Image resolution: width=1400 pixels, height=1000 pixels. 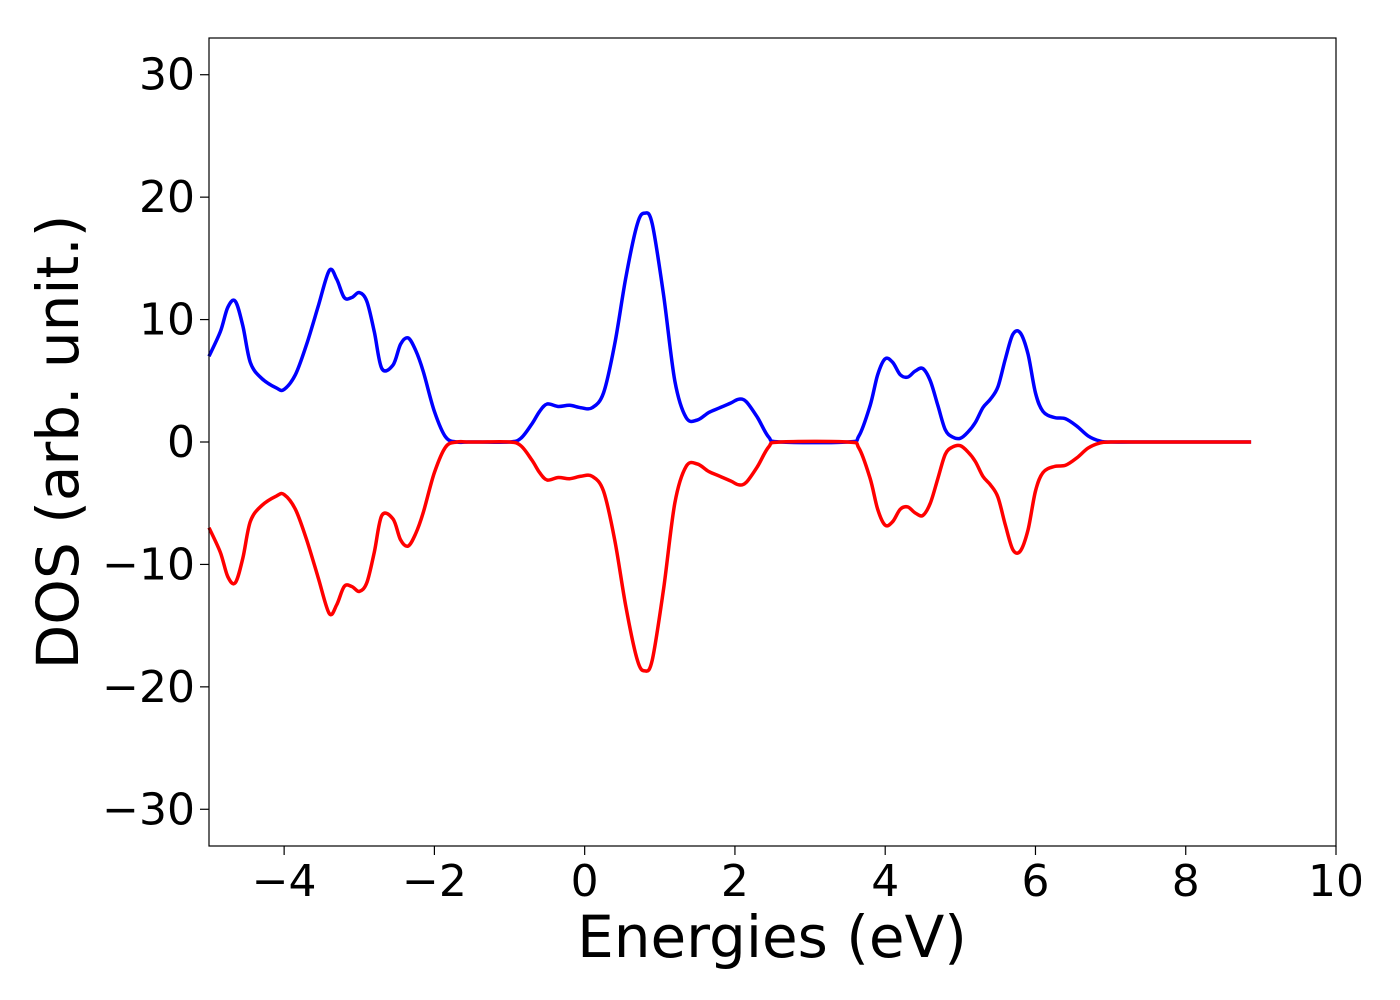 What do you see at coordinates (585, 881) in the screenshot?
I see `x-tick-label: 0` at bounding box center [585, 881].